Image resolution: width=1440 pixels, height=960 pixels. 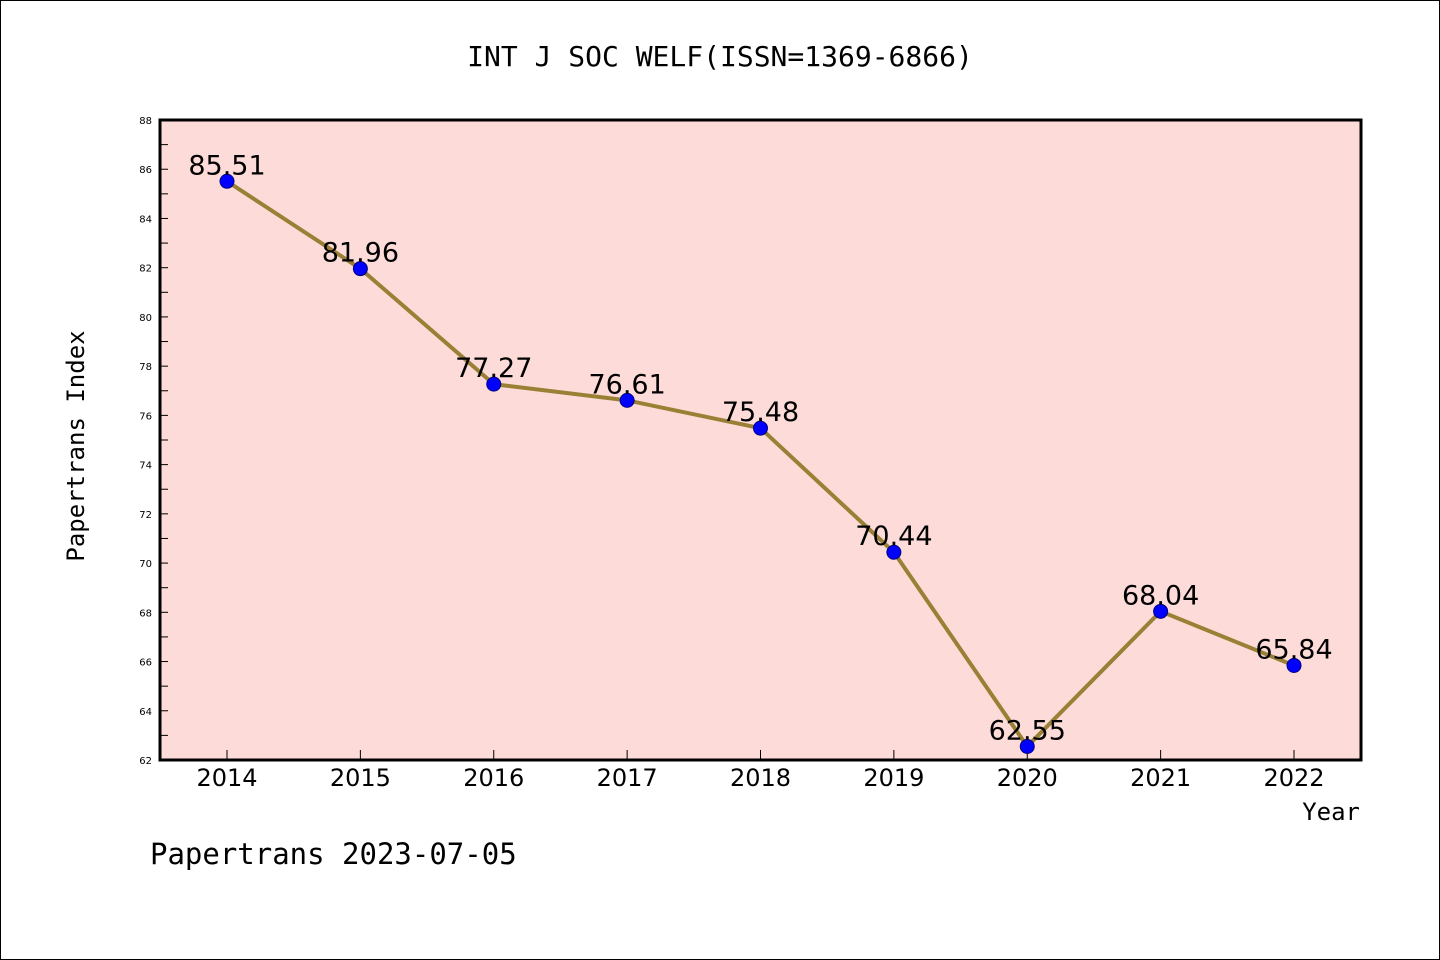 What do you see at coordinates (226, 778) in the screenshot?
I see `x-tick-label: 2014` at bounding box center [226, 778].